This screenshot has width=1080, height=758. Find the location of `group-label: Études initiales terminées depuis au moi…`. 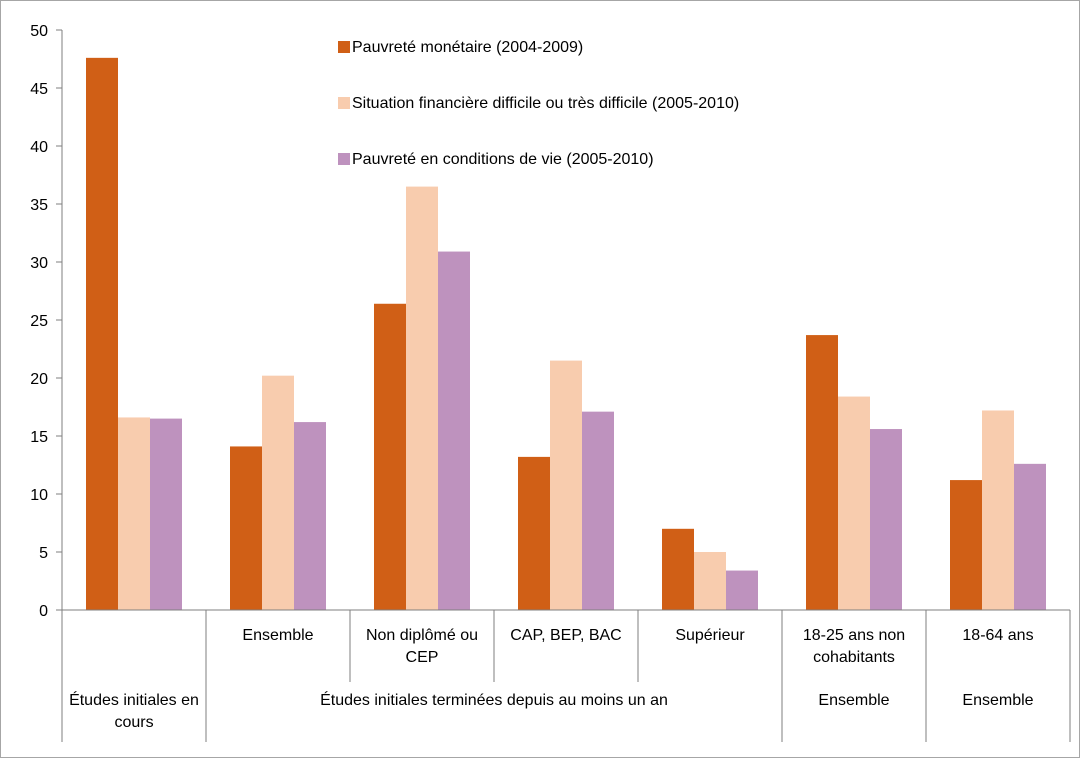

group-label: Études initiales terminées depuis au moi… is located at coordinates (494, 699).